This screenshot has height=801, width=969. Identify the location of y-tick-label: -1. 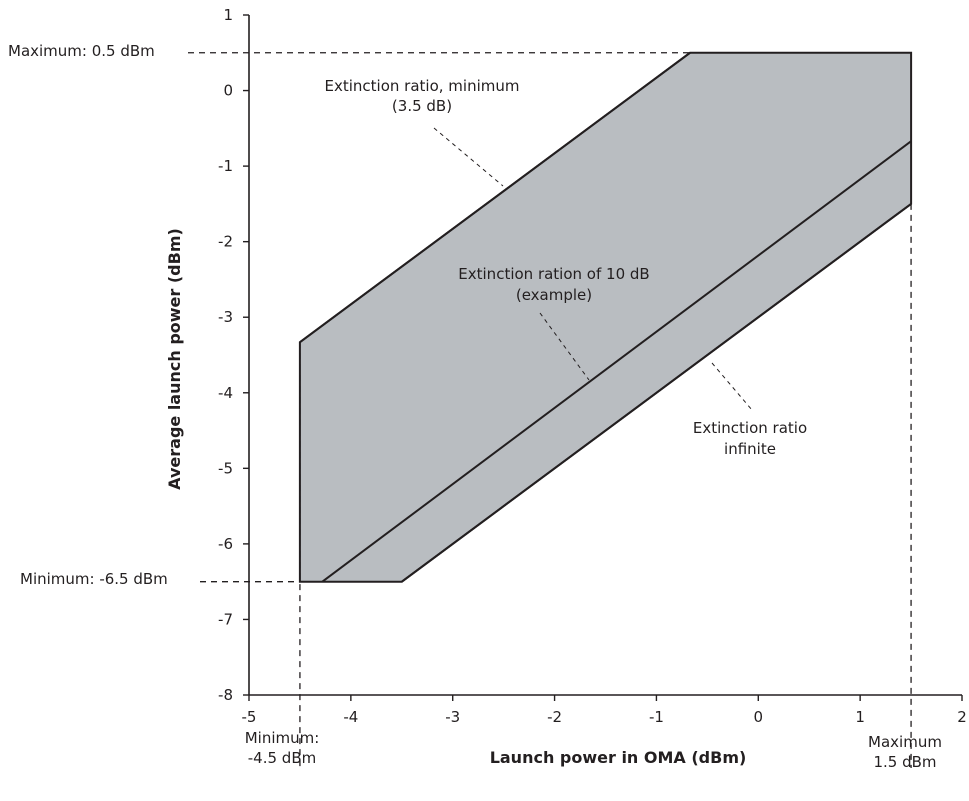
(225, 166).